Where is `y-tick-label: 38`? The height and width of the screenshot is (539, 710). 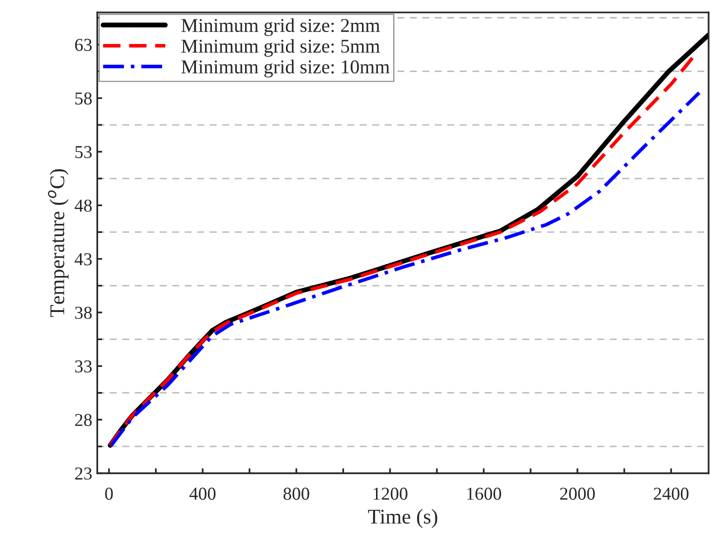 y-tick-label: 38 is located at coordinates (83, 312).